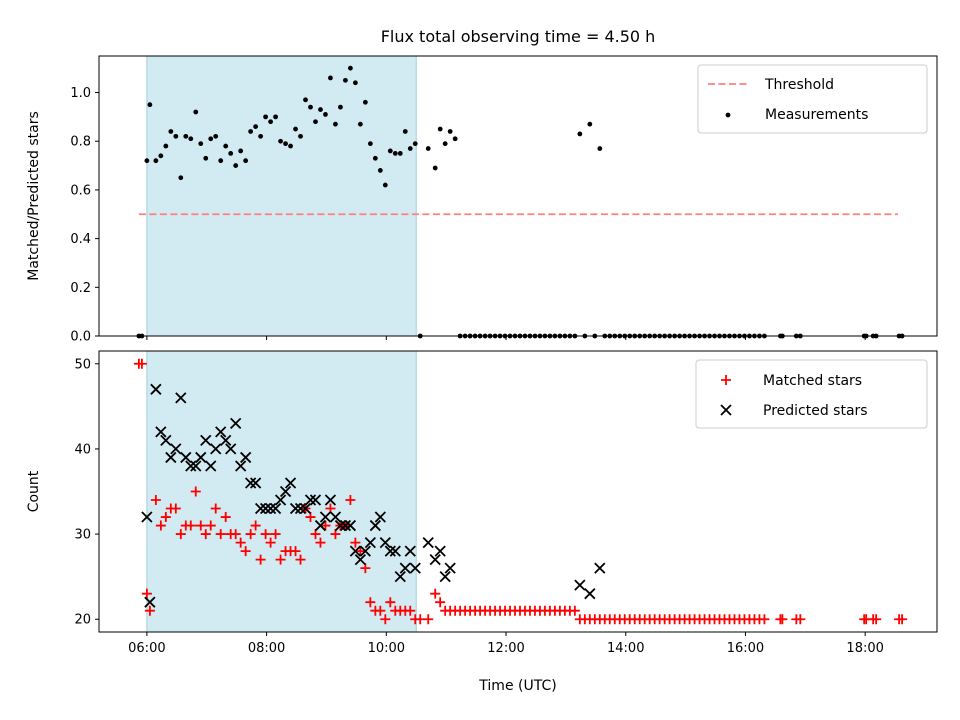 The image size is (960, 720). What do you see at coordinates (745, 648) in the screenshot?
I see `x-tick-label: 16:00` at bounding box center [745, 648].